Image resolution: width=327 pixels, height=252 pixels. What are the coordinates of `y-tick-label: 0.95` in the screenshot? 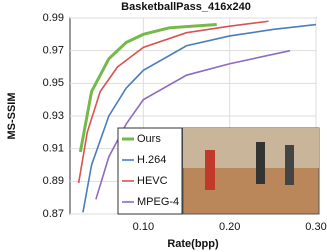 It's located at (53, 83).